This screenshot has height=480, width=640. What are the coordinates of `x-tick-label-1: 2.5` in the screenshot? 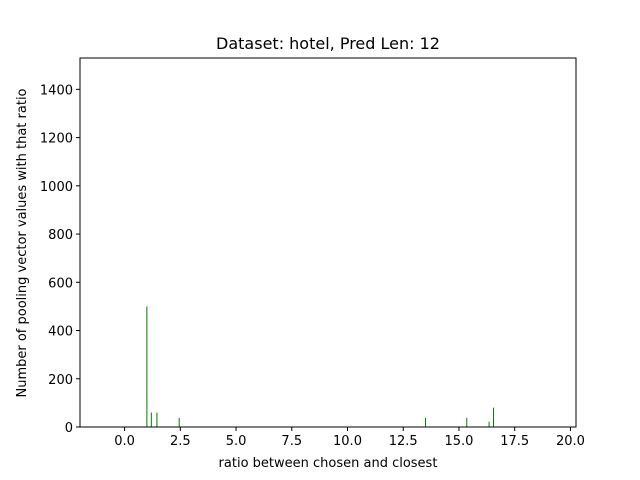 It's located at (180, 441).